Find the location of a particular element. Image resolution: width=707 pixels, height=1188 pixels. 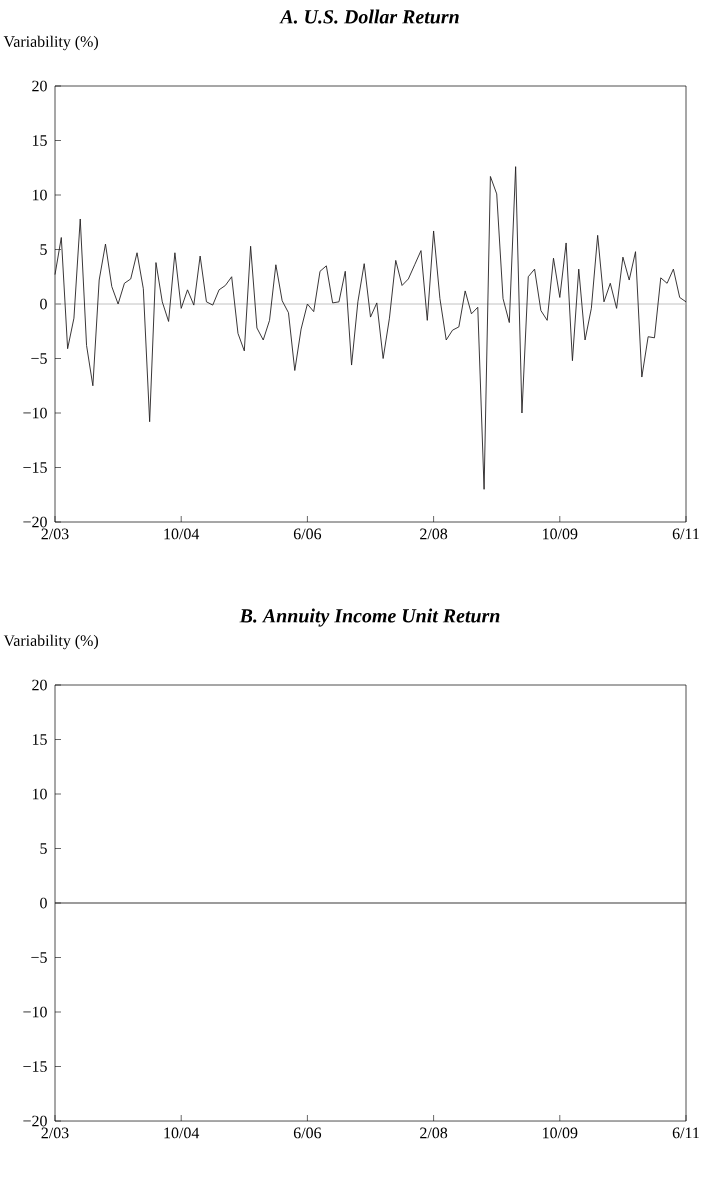

chart-title: B. Annuity Income Unit Return is located at coordinates (369, 617).